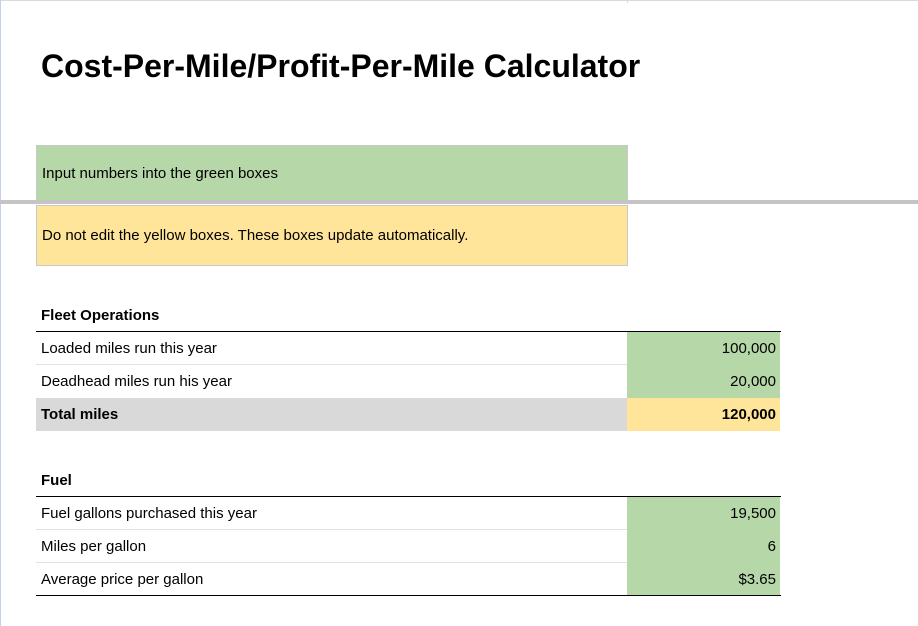 This screenshot has width=918, height=626. Describe the element at coordinates (129, 348) in the screenshot. I see `row-label: Loaded miles run this year` at that location.